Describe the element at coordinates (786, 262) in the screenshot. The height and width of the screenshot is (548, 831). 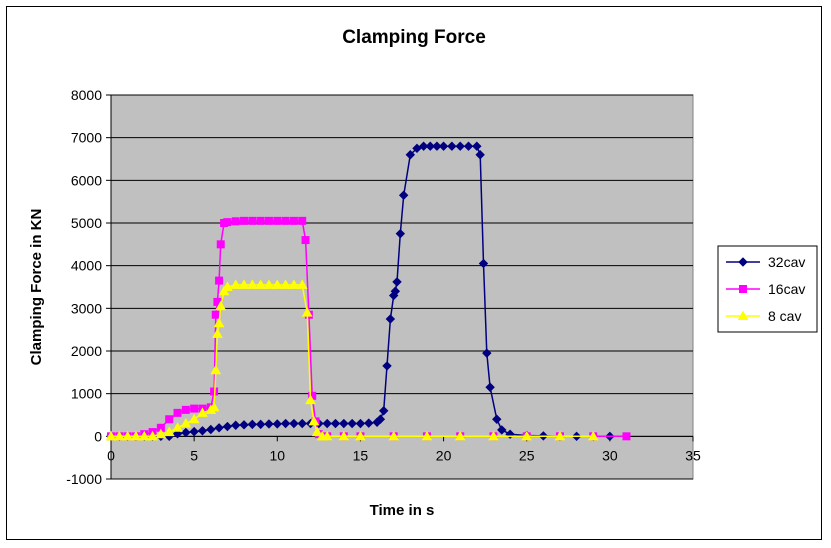
I see `legend-label: 32cav` at that location.